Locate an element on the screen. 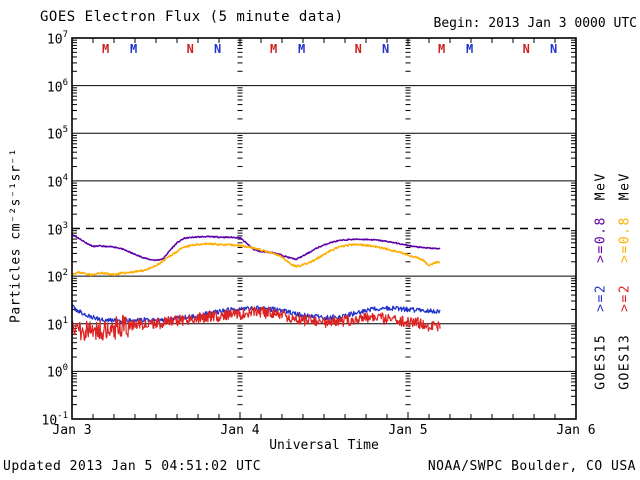  y-tick-label: 10⁴ is located at coordinates (57, 181).